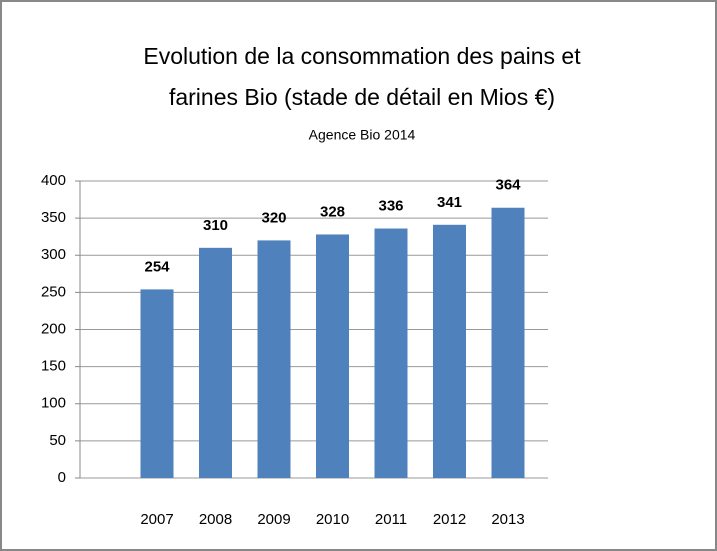  I want to click on value-label: 328, so click(332, 211).